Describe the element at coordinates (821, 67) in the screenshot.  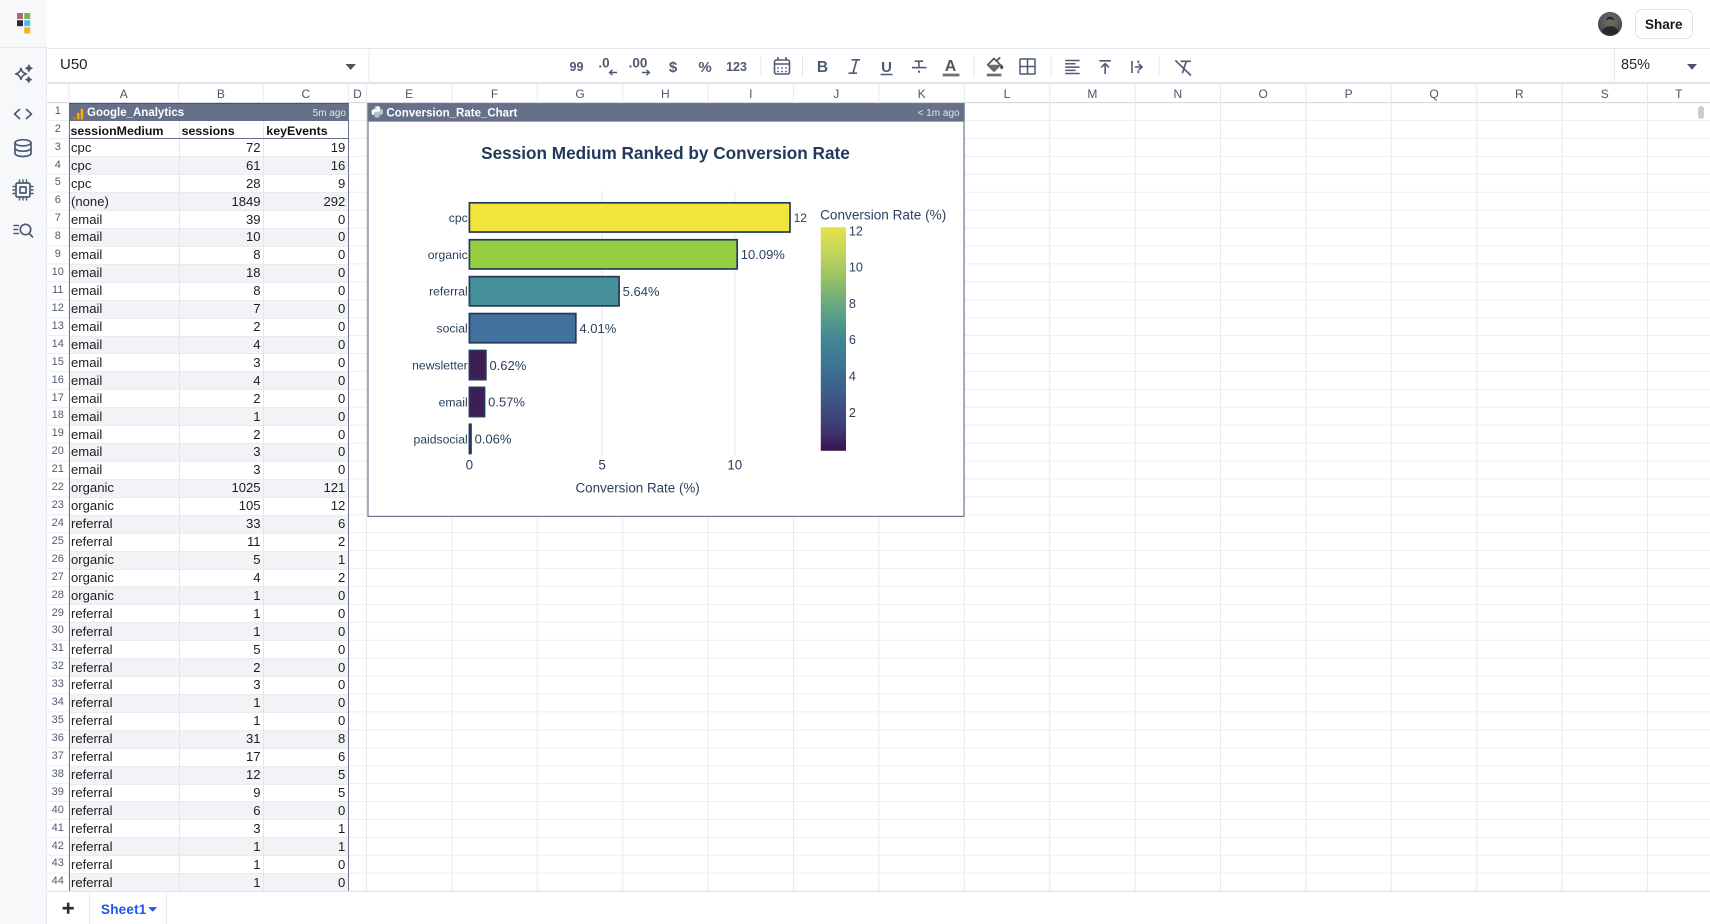
I see `svg-text: B` at that location.